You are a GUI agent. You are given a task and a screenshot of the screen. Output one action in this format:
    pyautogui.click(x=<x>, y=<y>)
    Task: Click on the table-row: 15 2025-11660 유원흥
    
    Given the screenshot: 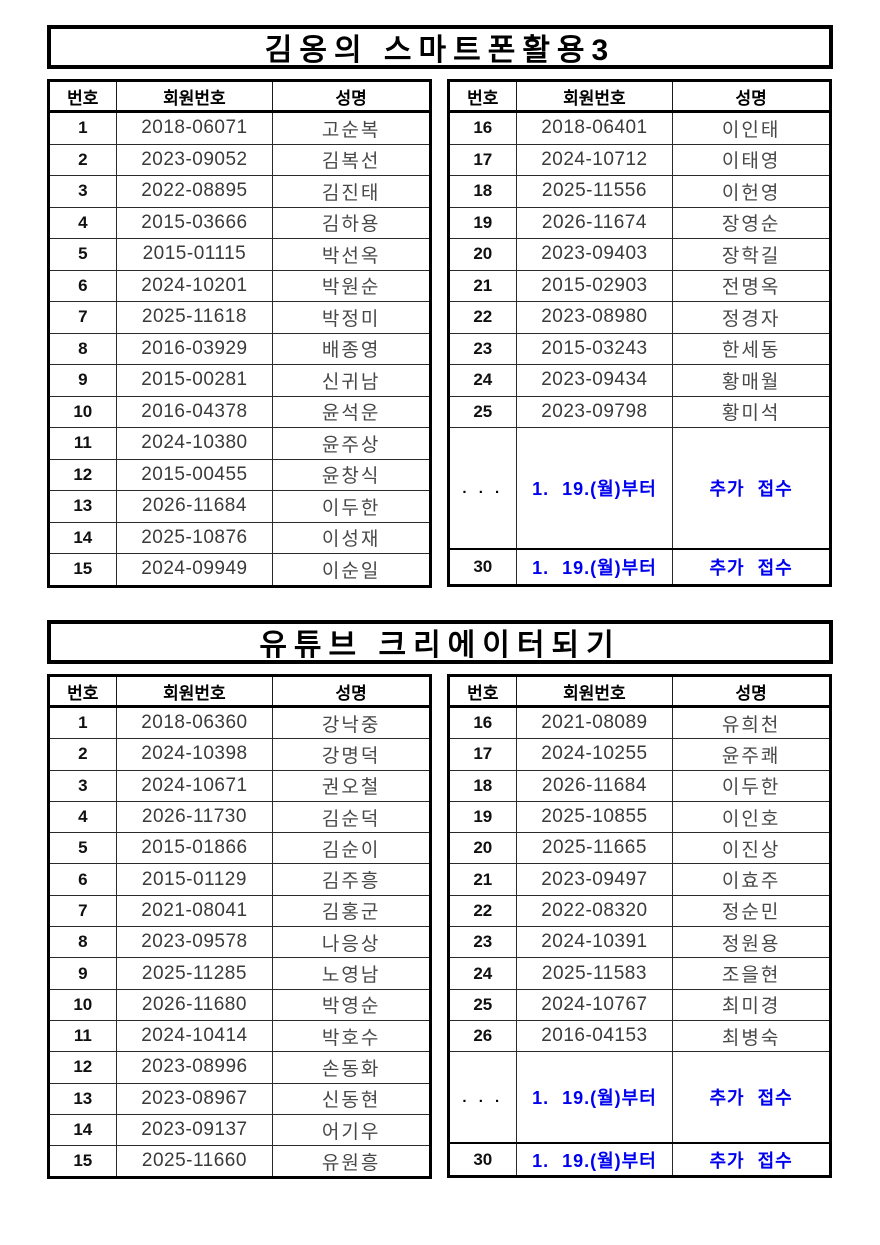 What is the action you would take?
    pyautogui.click(x=239, y=1162)
    